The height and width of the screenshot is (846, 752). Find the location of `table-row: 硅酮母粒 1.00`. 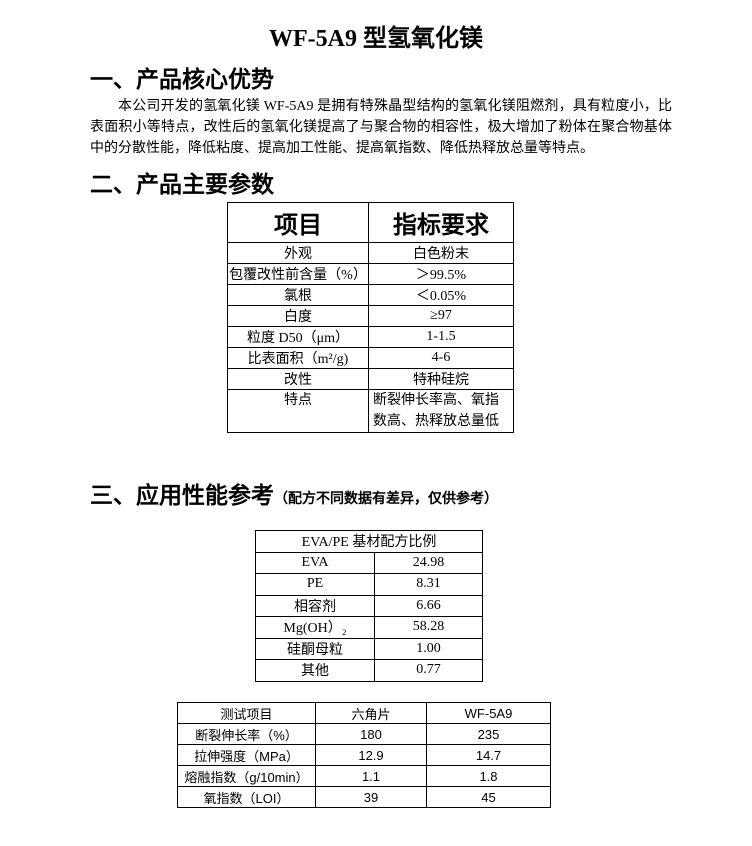

table-row: 硅酮母粒 1.00 is located at coordinates (369, 648).